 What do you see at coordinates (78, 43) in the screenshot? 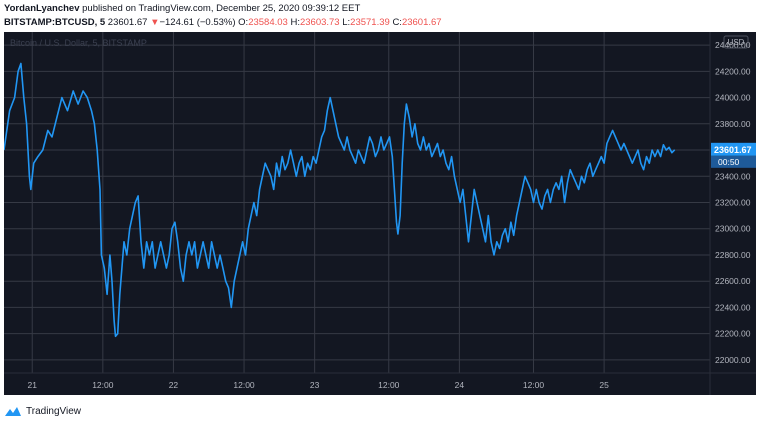
I see `symbol-watermark: Bitcoin / U.S. Dollar, 5, BITSTAMP` at bounding box center [78, 43].